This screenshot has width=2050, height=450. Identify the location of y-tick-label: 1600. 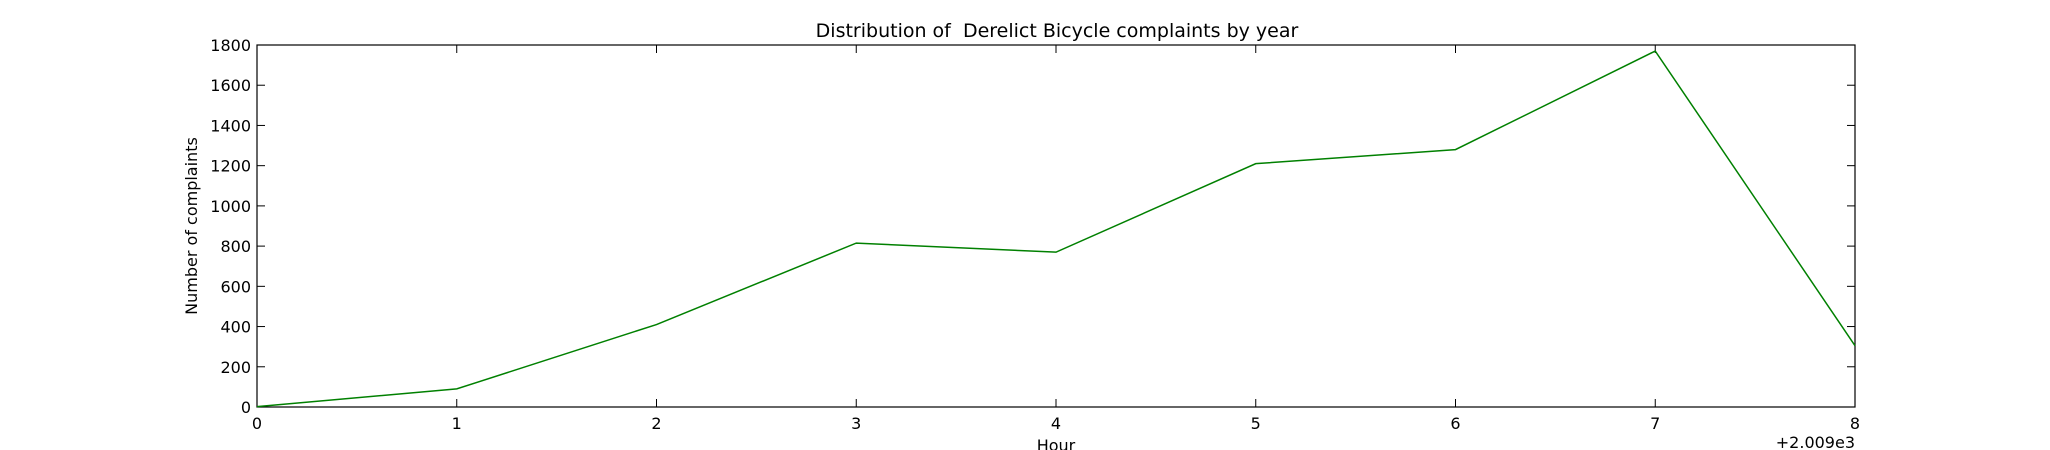
(230, 85).